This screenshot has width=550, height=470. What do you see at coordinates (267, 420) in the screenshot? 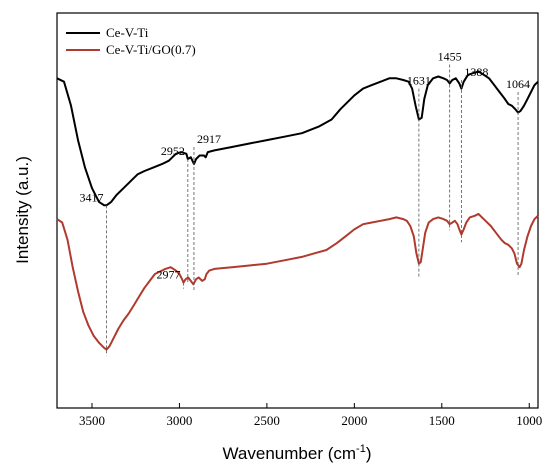
I see `x-tick-label-2500: 2500` at bounding box center [267, 420].